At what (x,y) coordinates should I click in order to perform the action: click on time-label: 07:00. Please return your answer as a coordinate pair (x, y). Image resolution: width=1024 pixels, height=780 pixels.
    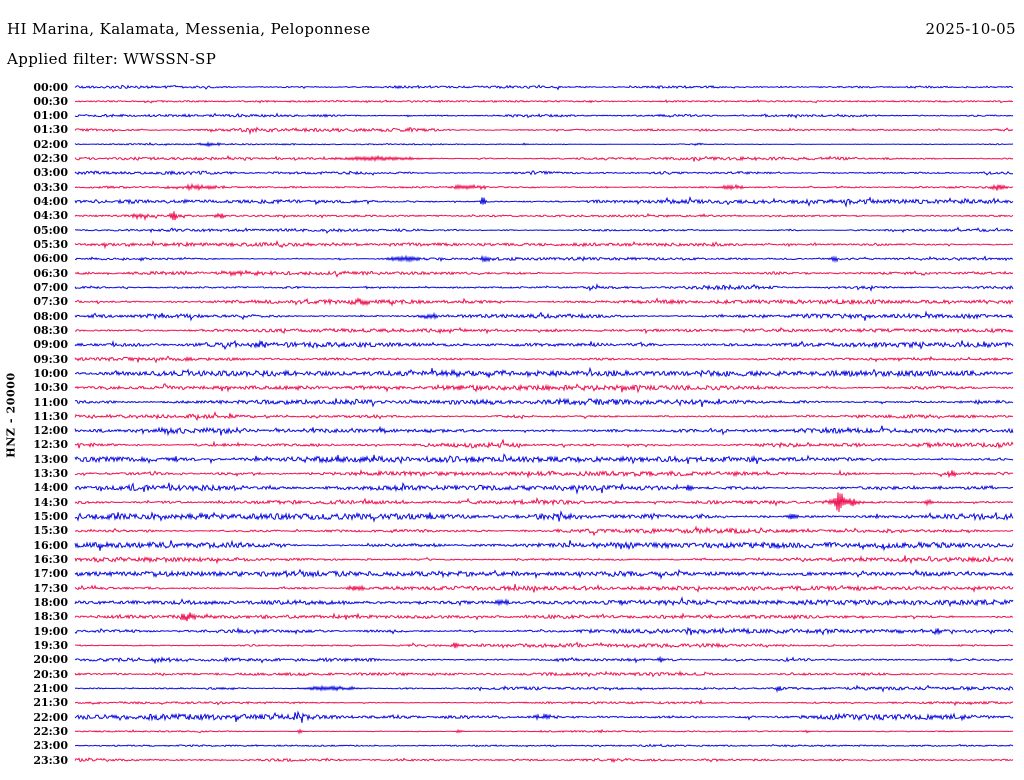
    Looking at the image, I should click on (50, 287).